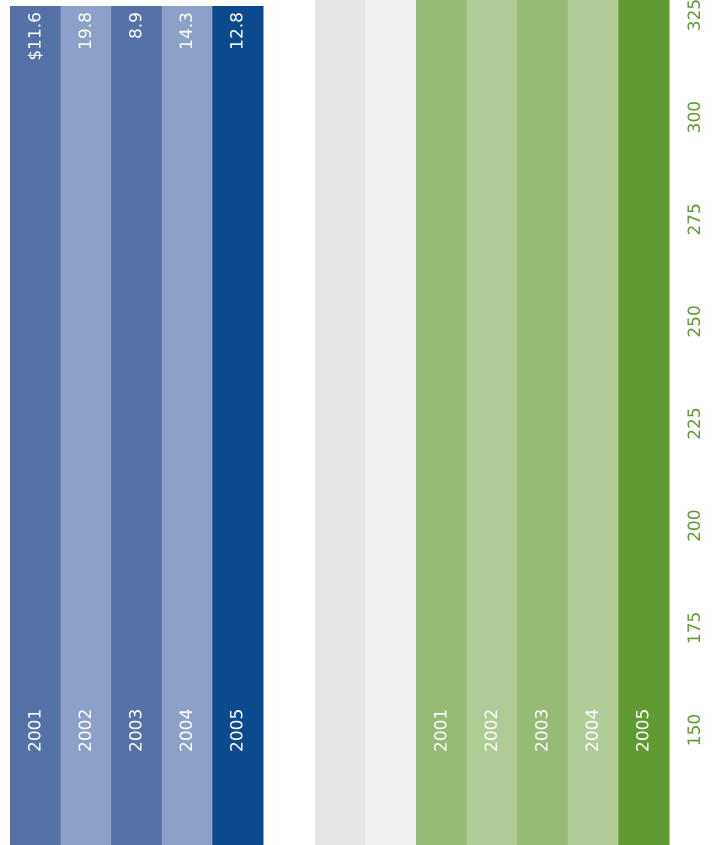 Image resolution: width=719 pixels, height=845 pixels. What do you see at coordinates (695, 423) in the screenshot?
I see `axis-tick-label: 225` at bounding box center [695, 423].